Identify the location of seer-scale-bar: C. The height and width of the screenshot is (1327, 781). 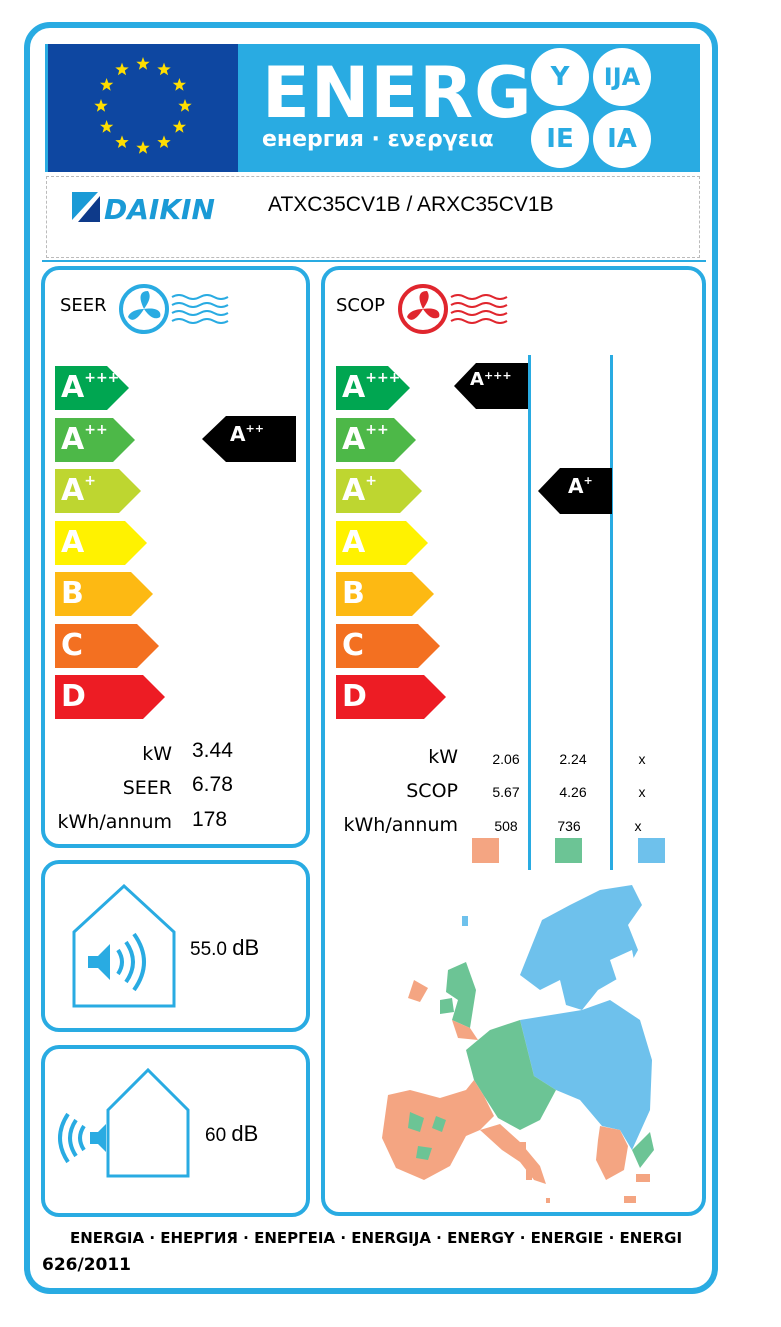
(107, 645).